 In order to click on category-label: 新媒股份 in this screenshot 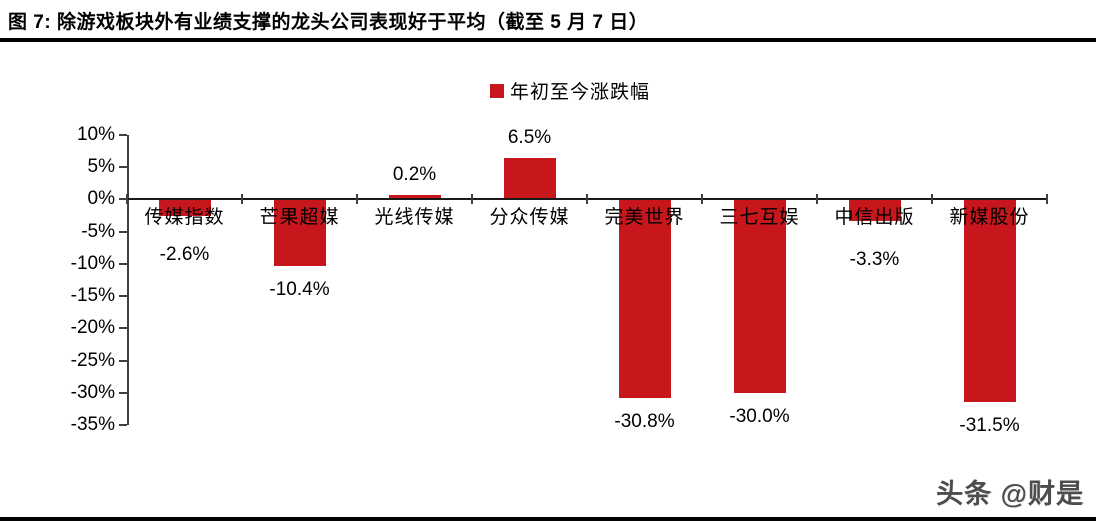, I will do `click(989, 218)`.